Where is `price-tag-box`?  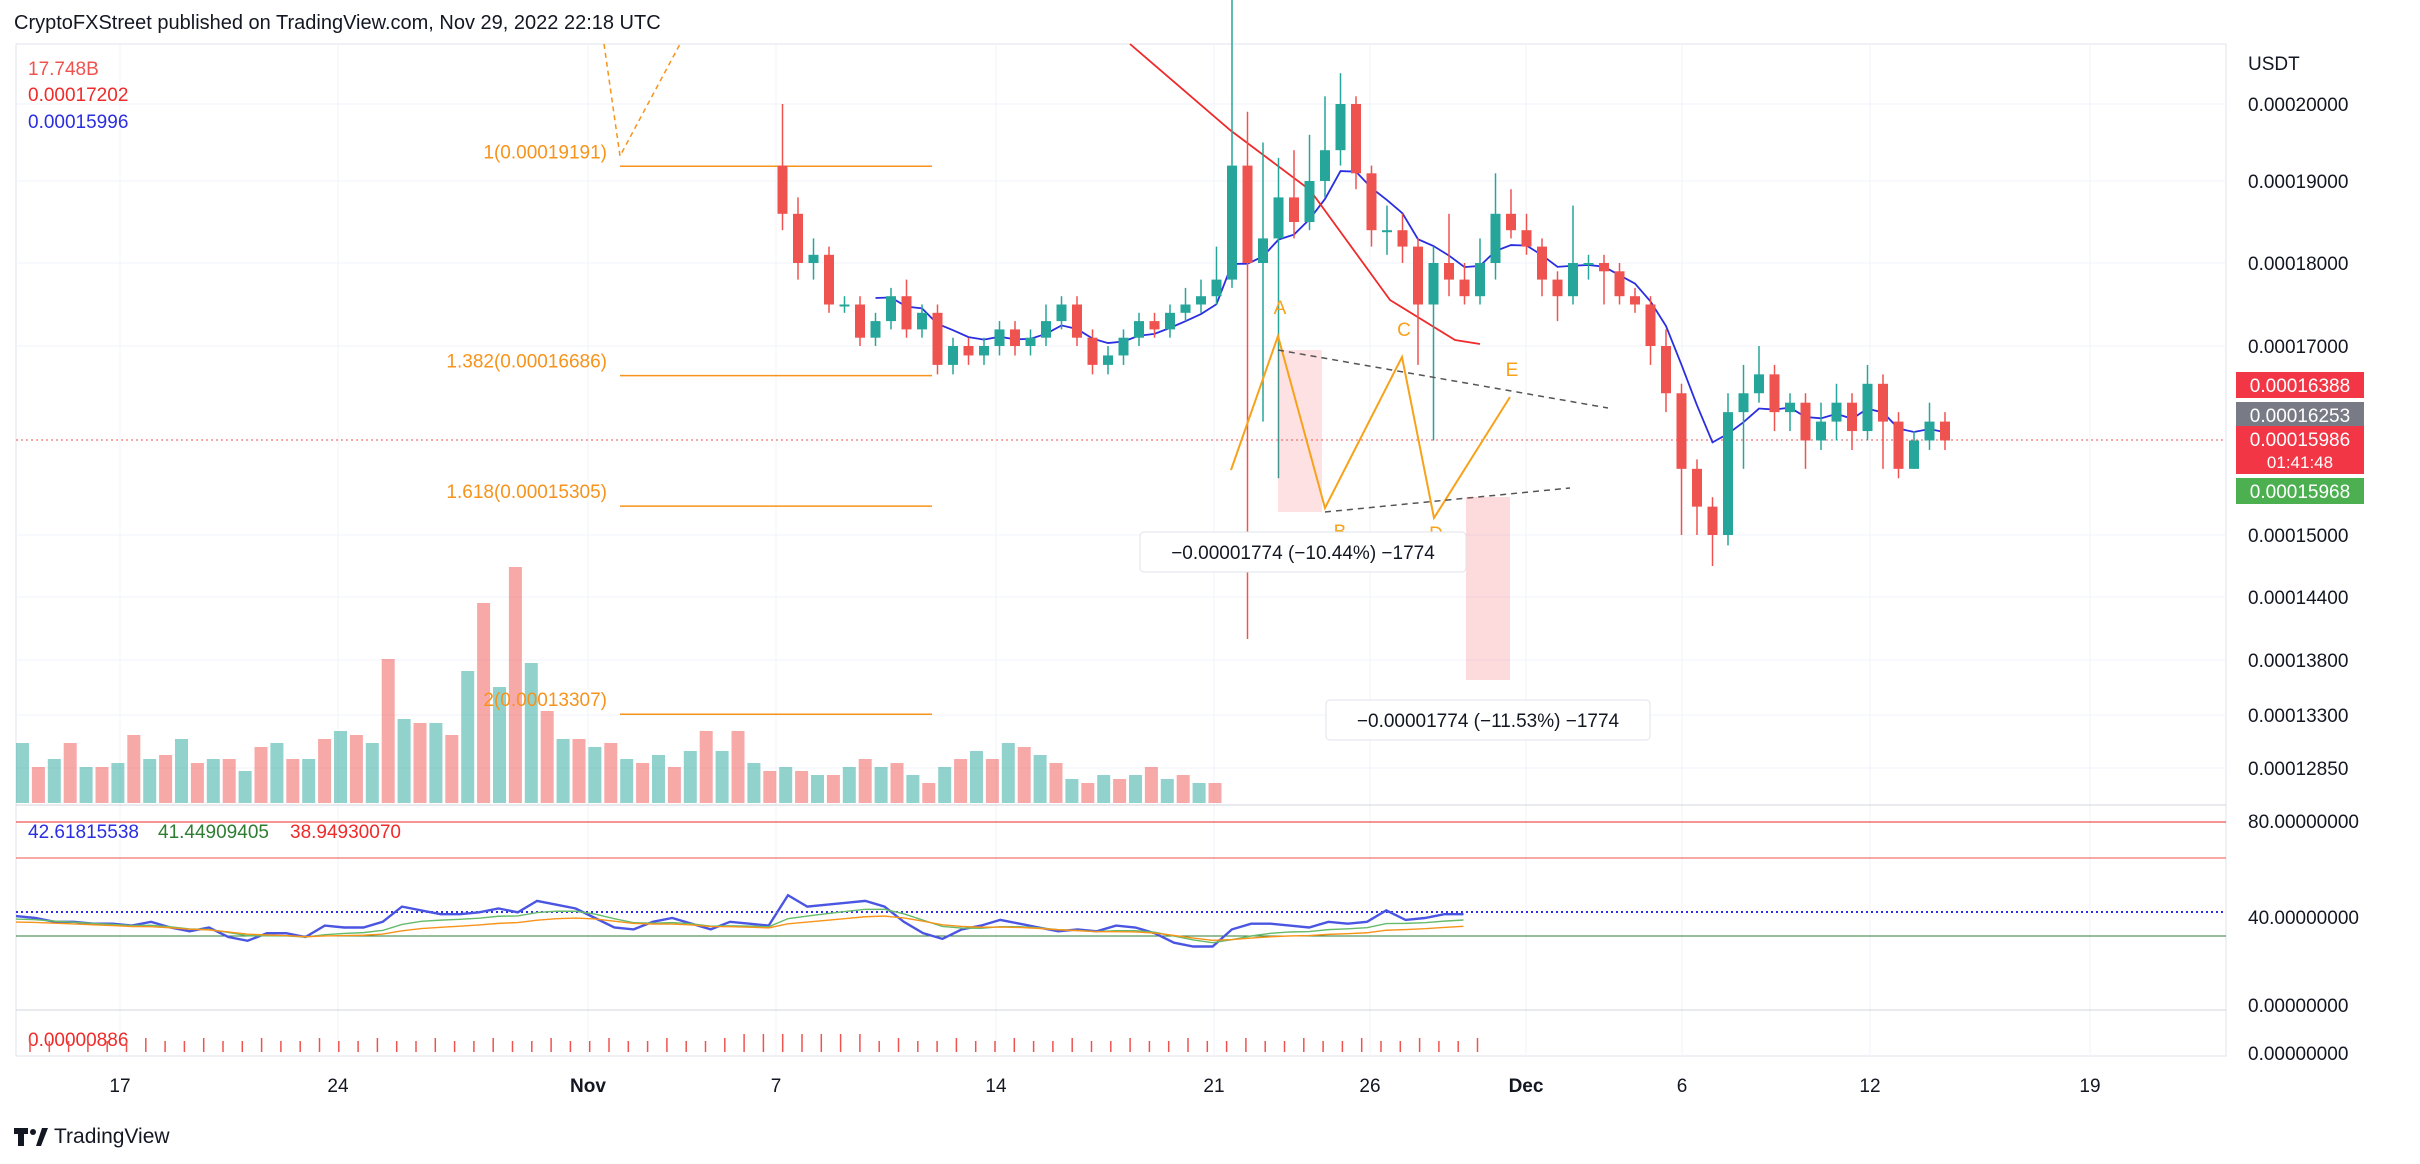
price-tag-box is located at coordinates (2300, 450).